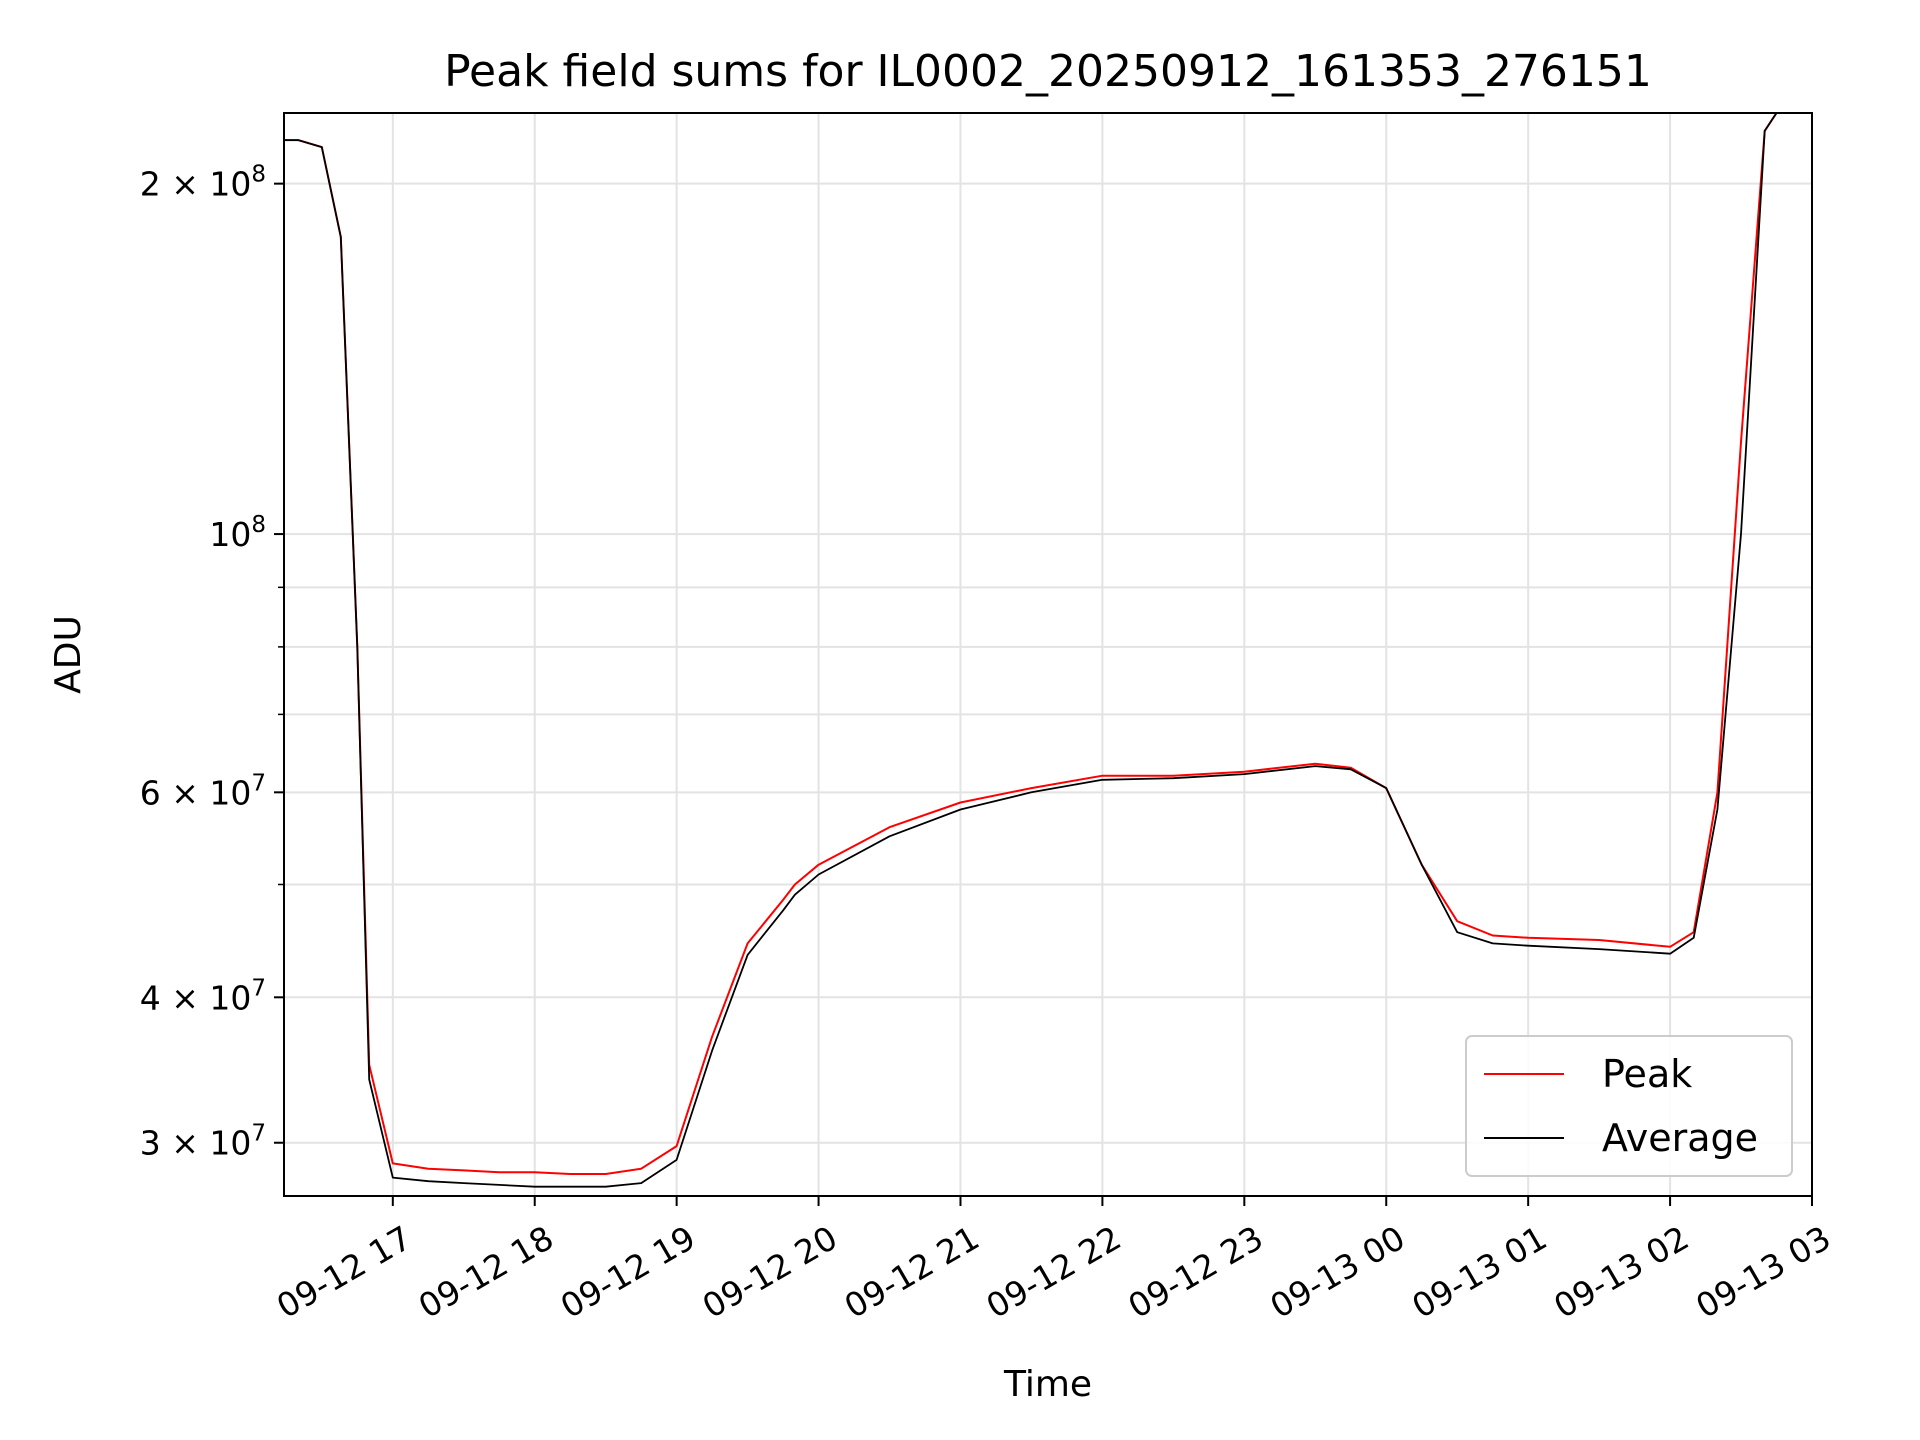 This screenshot has height=1440, width=1920. Describe the element at coordinates (1647, 1074) in the screenshot. I see `legend-label-peak: Peak` at that location.